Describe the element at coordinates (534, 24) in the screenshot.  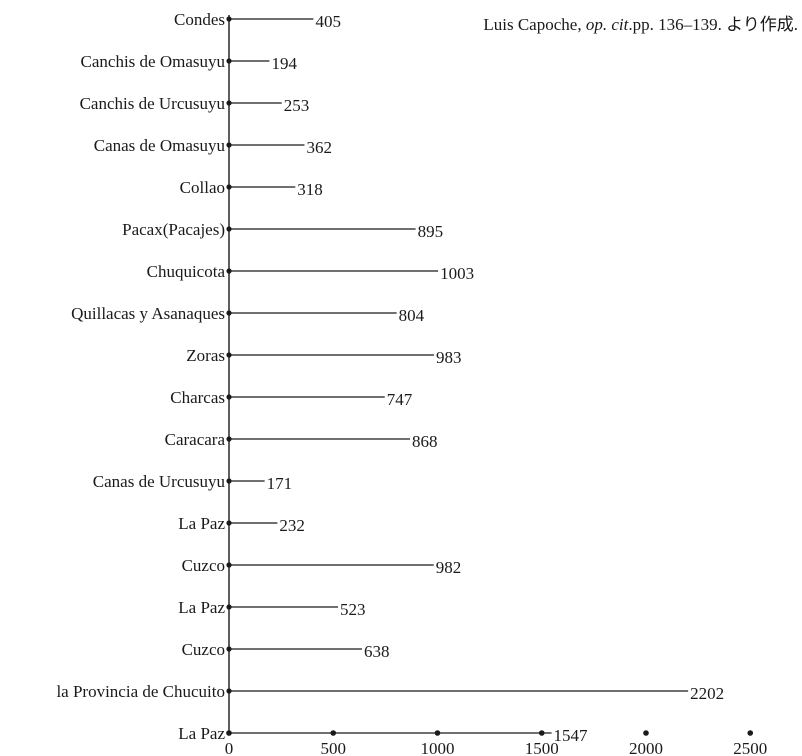
I see `source-author: Luis Capoche,` at that location.